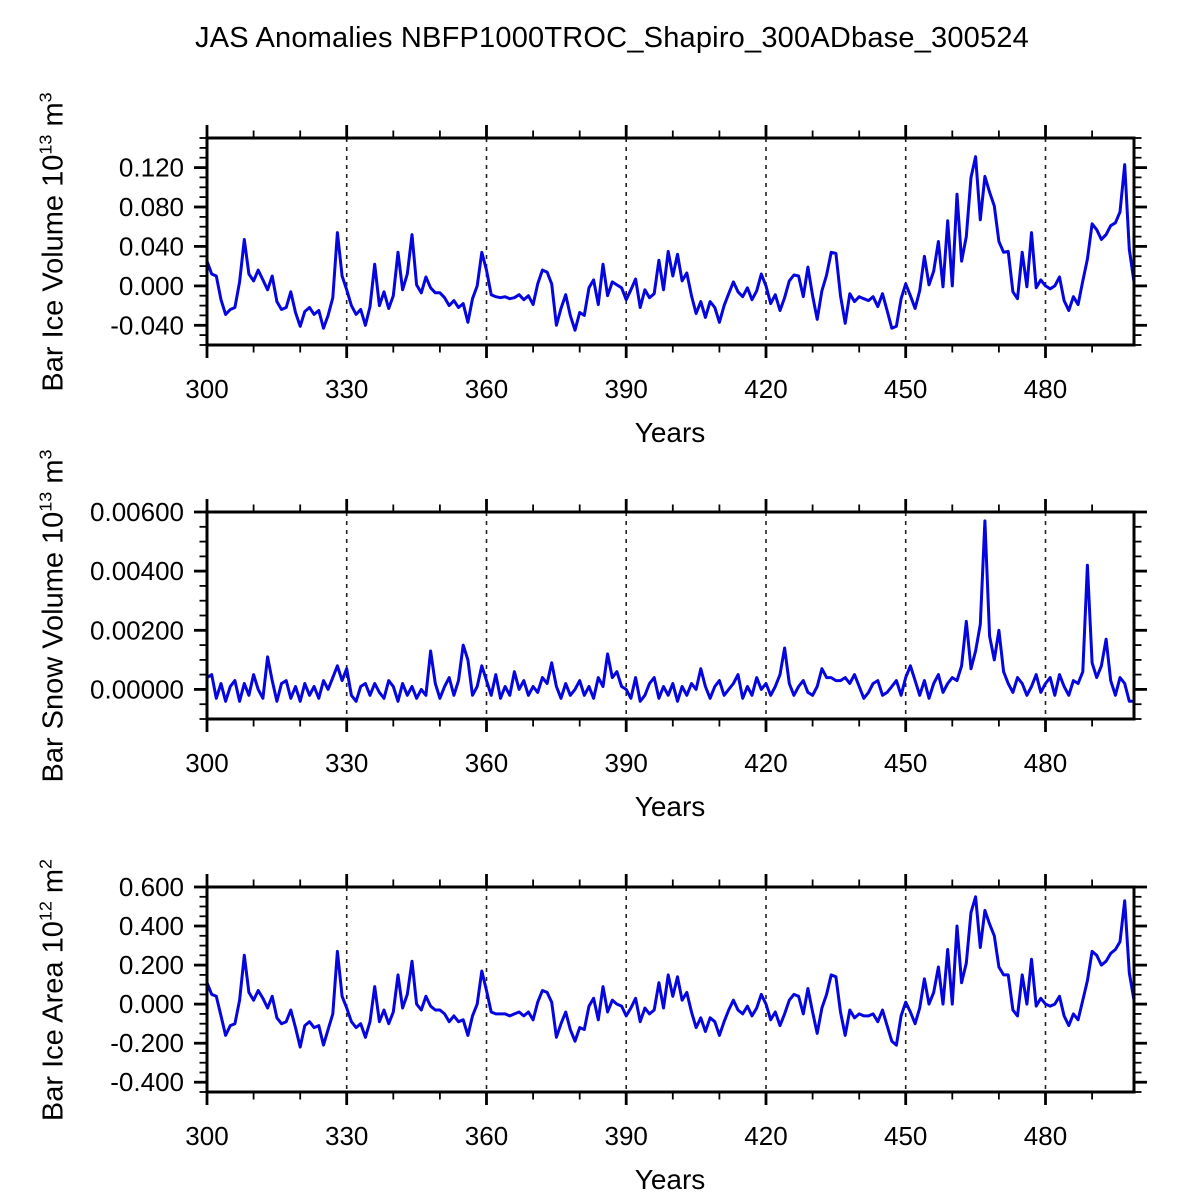 Image resolution: width=1202 pixels, height=1202 pixels. What do you see at coordinates (53, 1021) in the screenshot?
I see `y-axis-title-text: Bar Ice Area 10` at bounding box center [53, 1021].